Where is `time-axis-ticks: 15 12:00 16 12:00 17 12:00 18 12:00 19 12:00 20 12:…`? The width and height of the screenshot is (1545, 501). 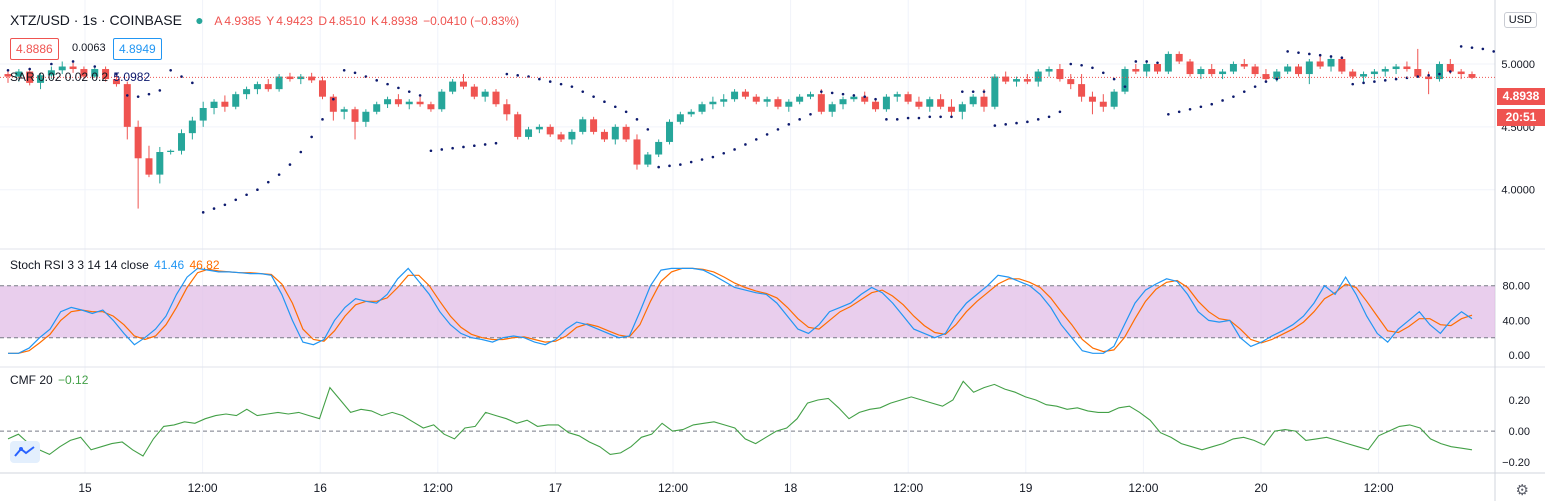 time-axis-ticks: 15 12:00 16 12:00 17 12:00 18 12:00 19 12:00 20 12:… is located at coordinates (736, 488).